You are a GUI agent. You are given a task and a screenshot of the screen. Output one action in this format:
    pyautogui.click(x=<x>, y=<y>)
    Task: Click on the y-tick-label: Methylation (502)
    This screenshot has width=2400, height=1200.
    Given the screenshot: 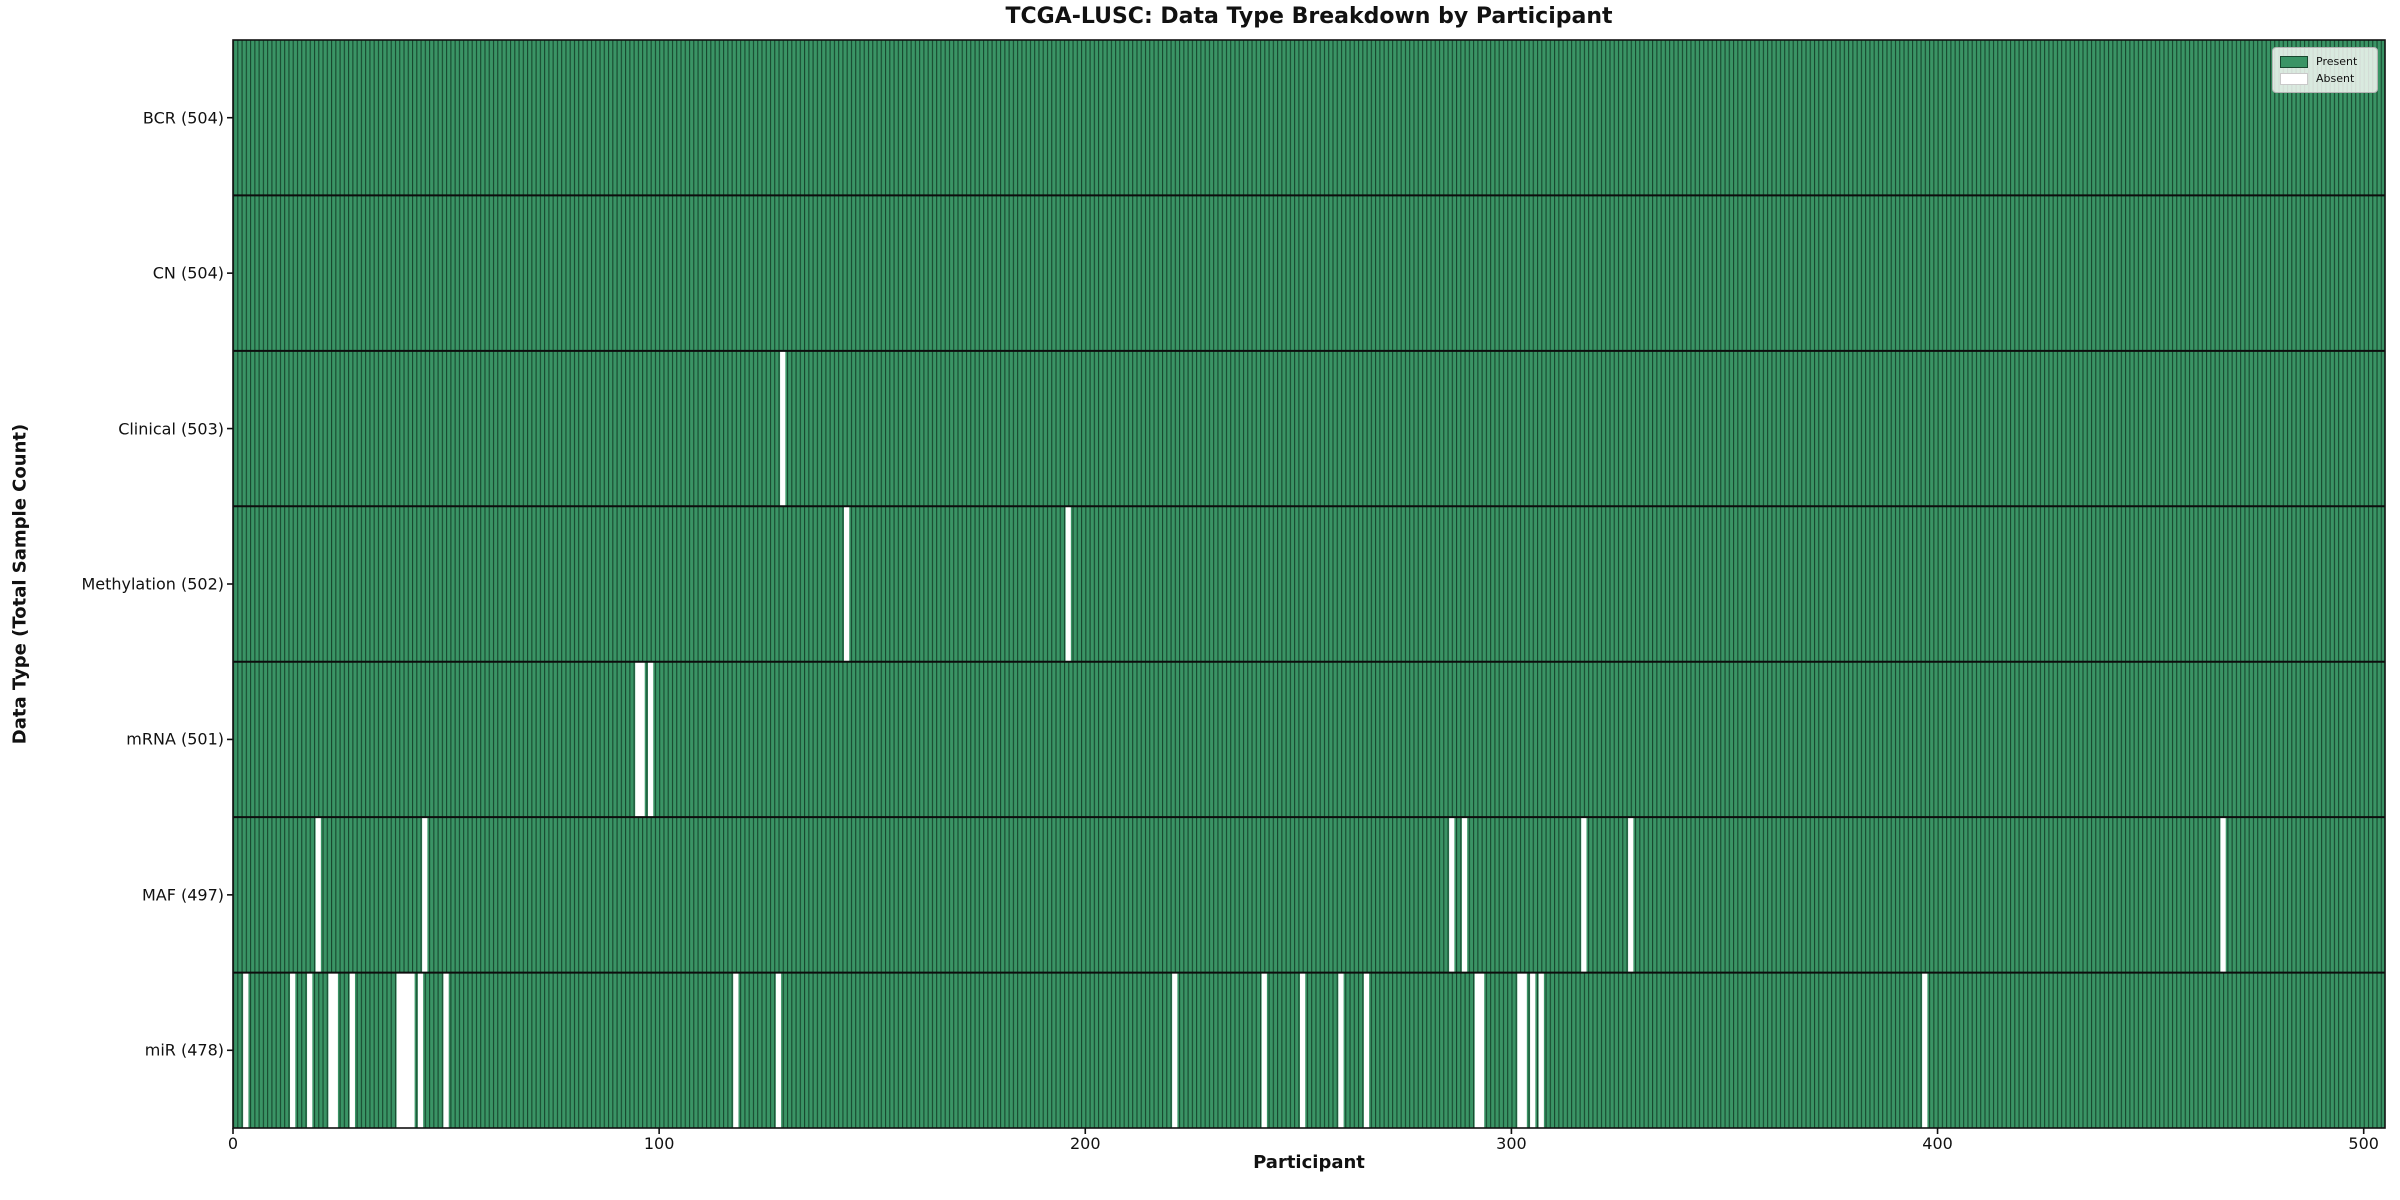 What is the action you would take?
    pyautogui.click(x=152, y=584)
    